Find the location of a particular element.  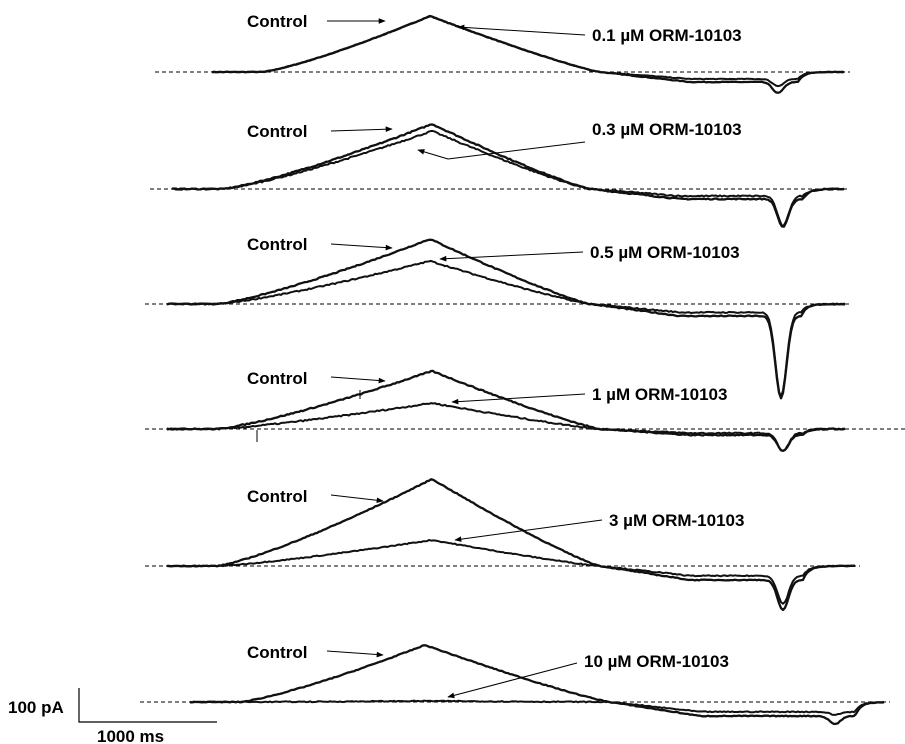

panel-1: Control 0.1 µM ORM-10103 is located at coordinates (502, 53).